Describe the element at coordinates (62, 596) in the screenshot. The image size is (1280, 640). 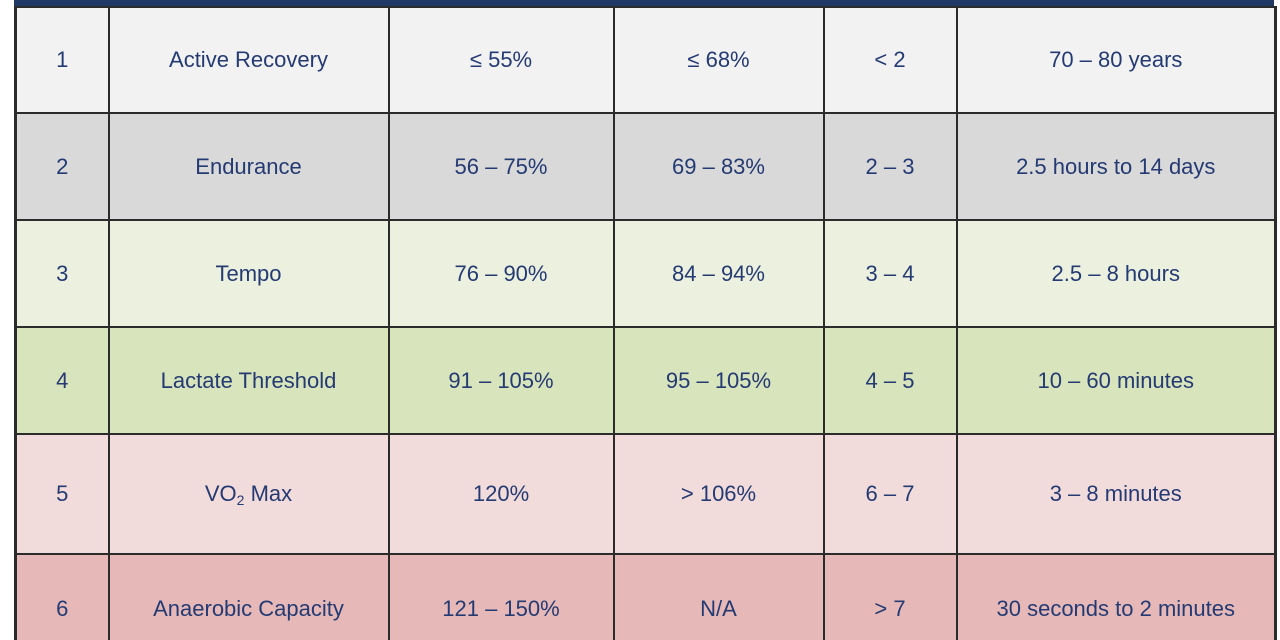
I see `zone-number-cell: 6` at that location.